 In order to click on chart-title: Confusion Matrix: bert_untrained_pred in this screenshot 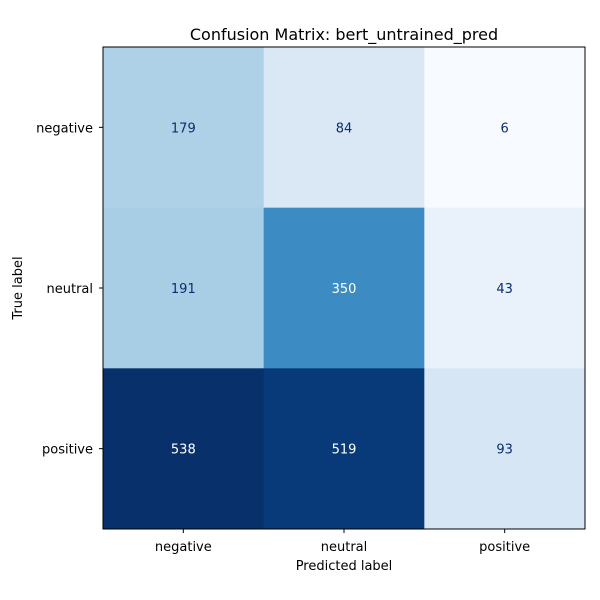, I will do `click(344, 35)`.